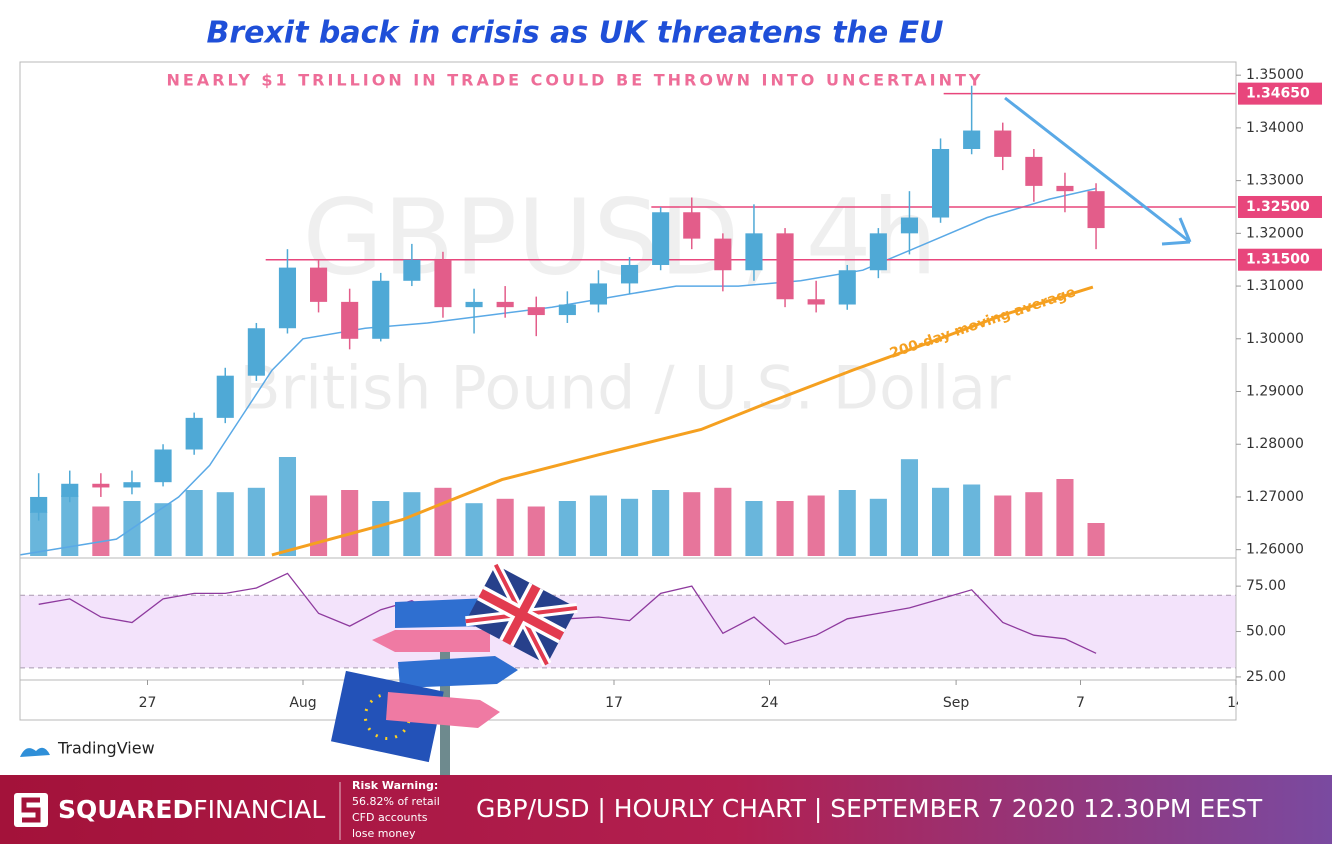 The height and width of the screenshot is (844, 1332). I want to click on rsi-tick-label: 25.00, so click(1266, 677).